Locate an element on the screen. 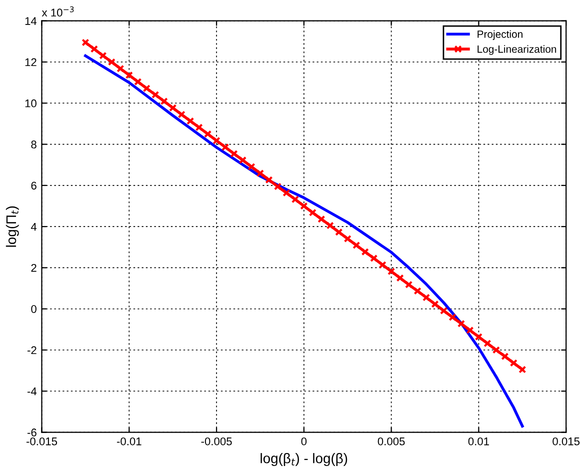  x-tick-label: -0.015 is located at coordinates (42, 441).